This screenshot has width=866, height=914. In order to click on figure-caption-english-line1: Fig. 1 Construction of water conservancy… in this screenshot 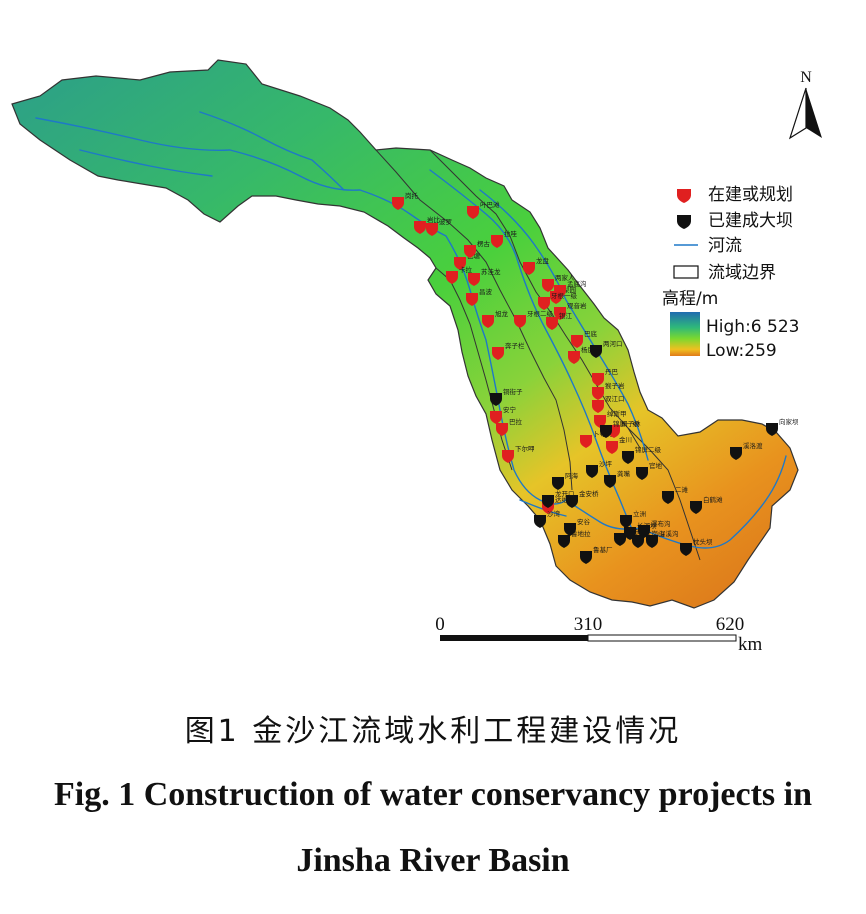, I will do `click(433, 794)`.